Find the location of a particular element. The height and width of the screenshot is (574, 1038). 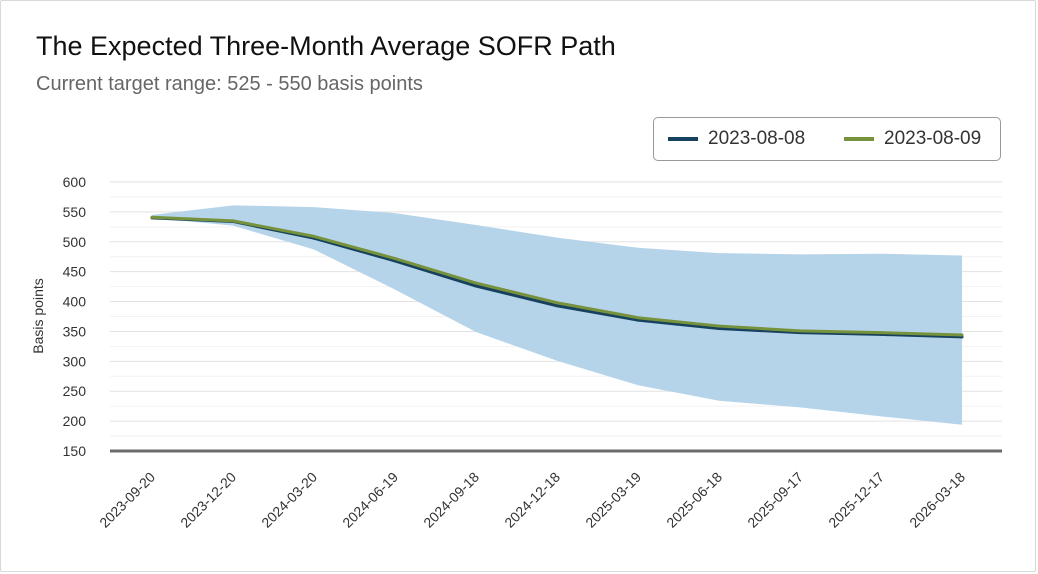

x-tick-label: 2025-09-17 is located at coordinates (775, 500).